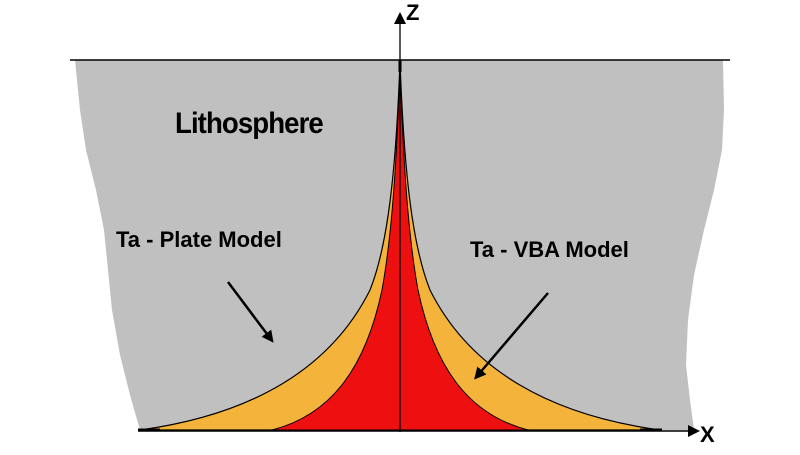 The height and width of the screenshot is (455, 800). I want to click on vba-model-label: Ta - VBA Model, so click(549, 249).